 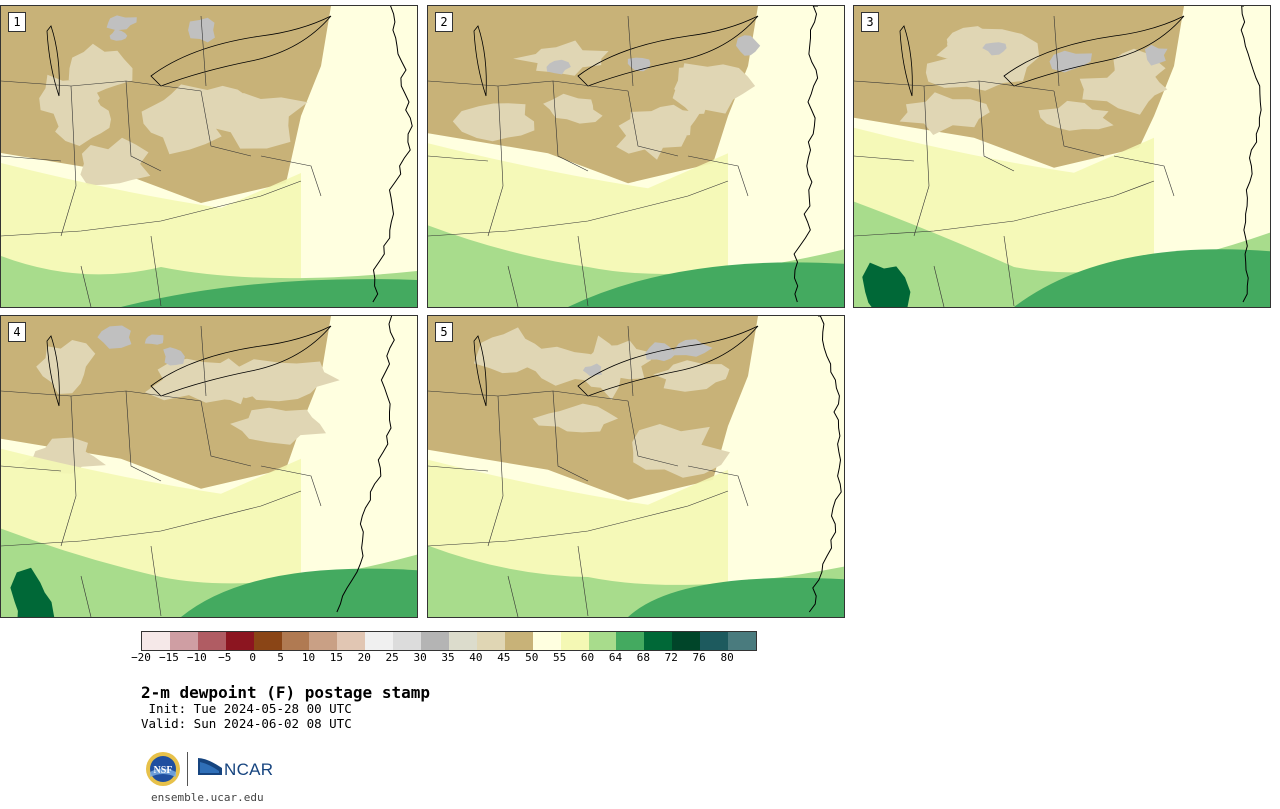 I want to click on very-moist-patch, so click(x=886, y=284).